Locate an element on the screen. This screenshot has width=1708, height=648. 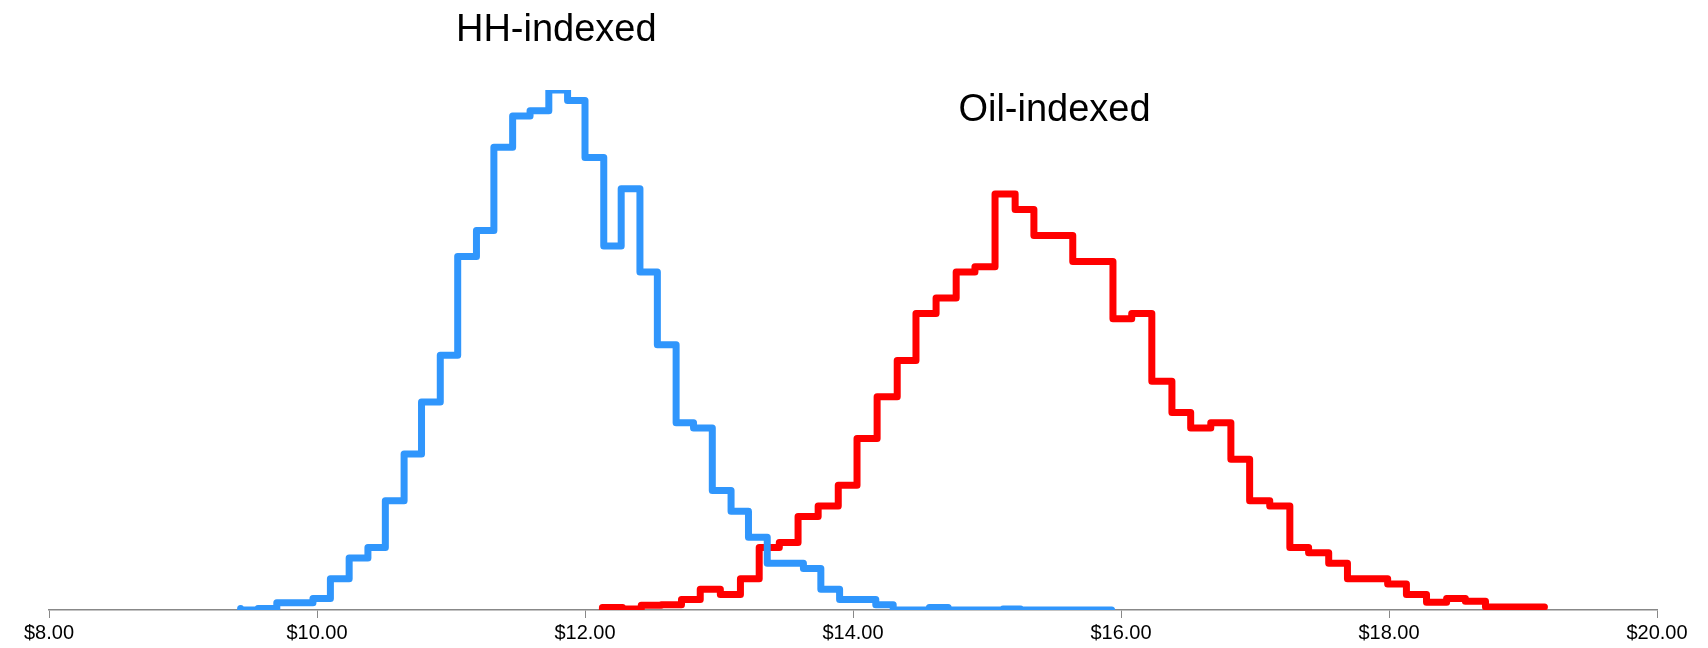
x-tick-label: $12.00 is located at coordinates (585, 631).